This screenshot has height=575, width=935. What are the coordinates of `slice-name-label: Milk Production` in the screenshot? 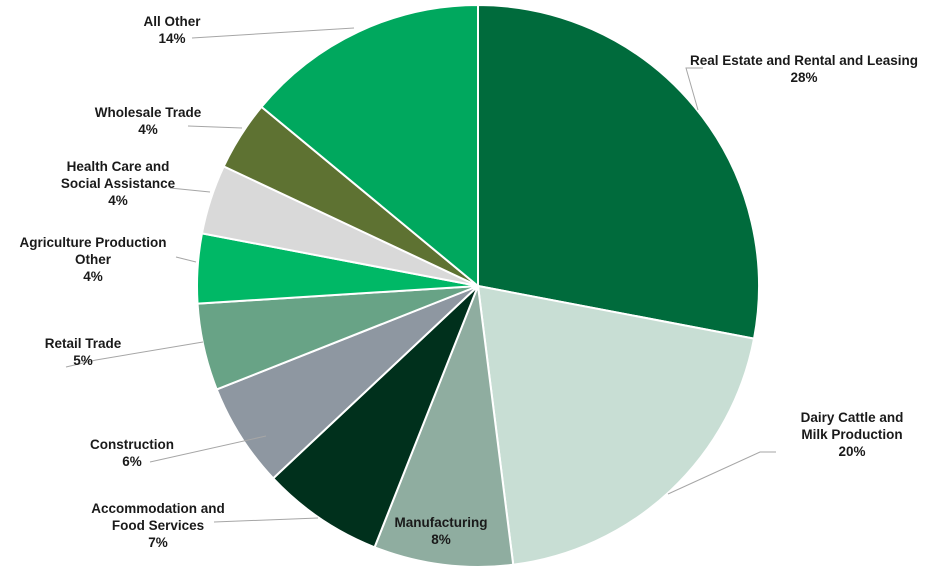 It's located at (851, 434).